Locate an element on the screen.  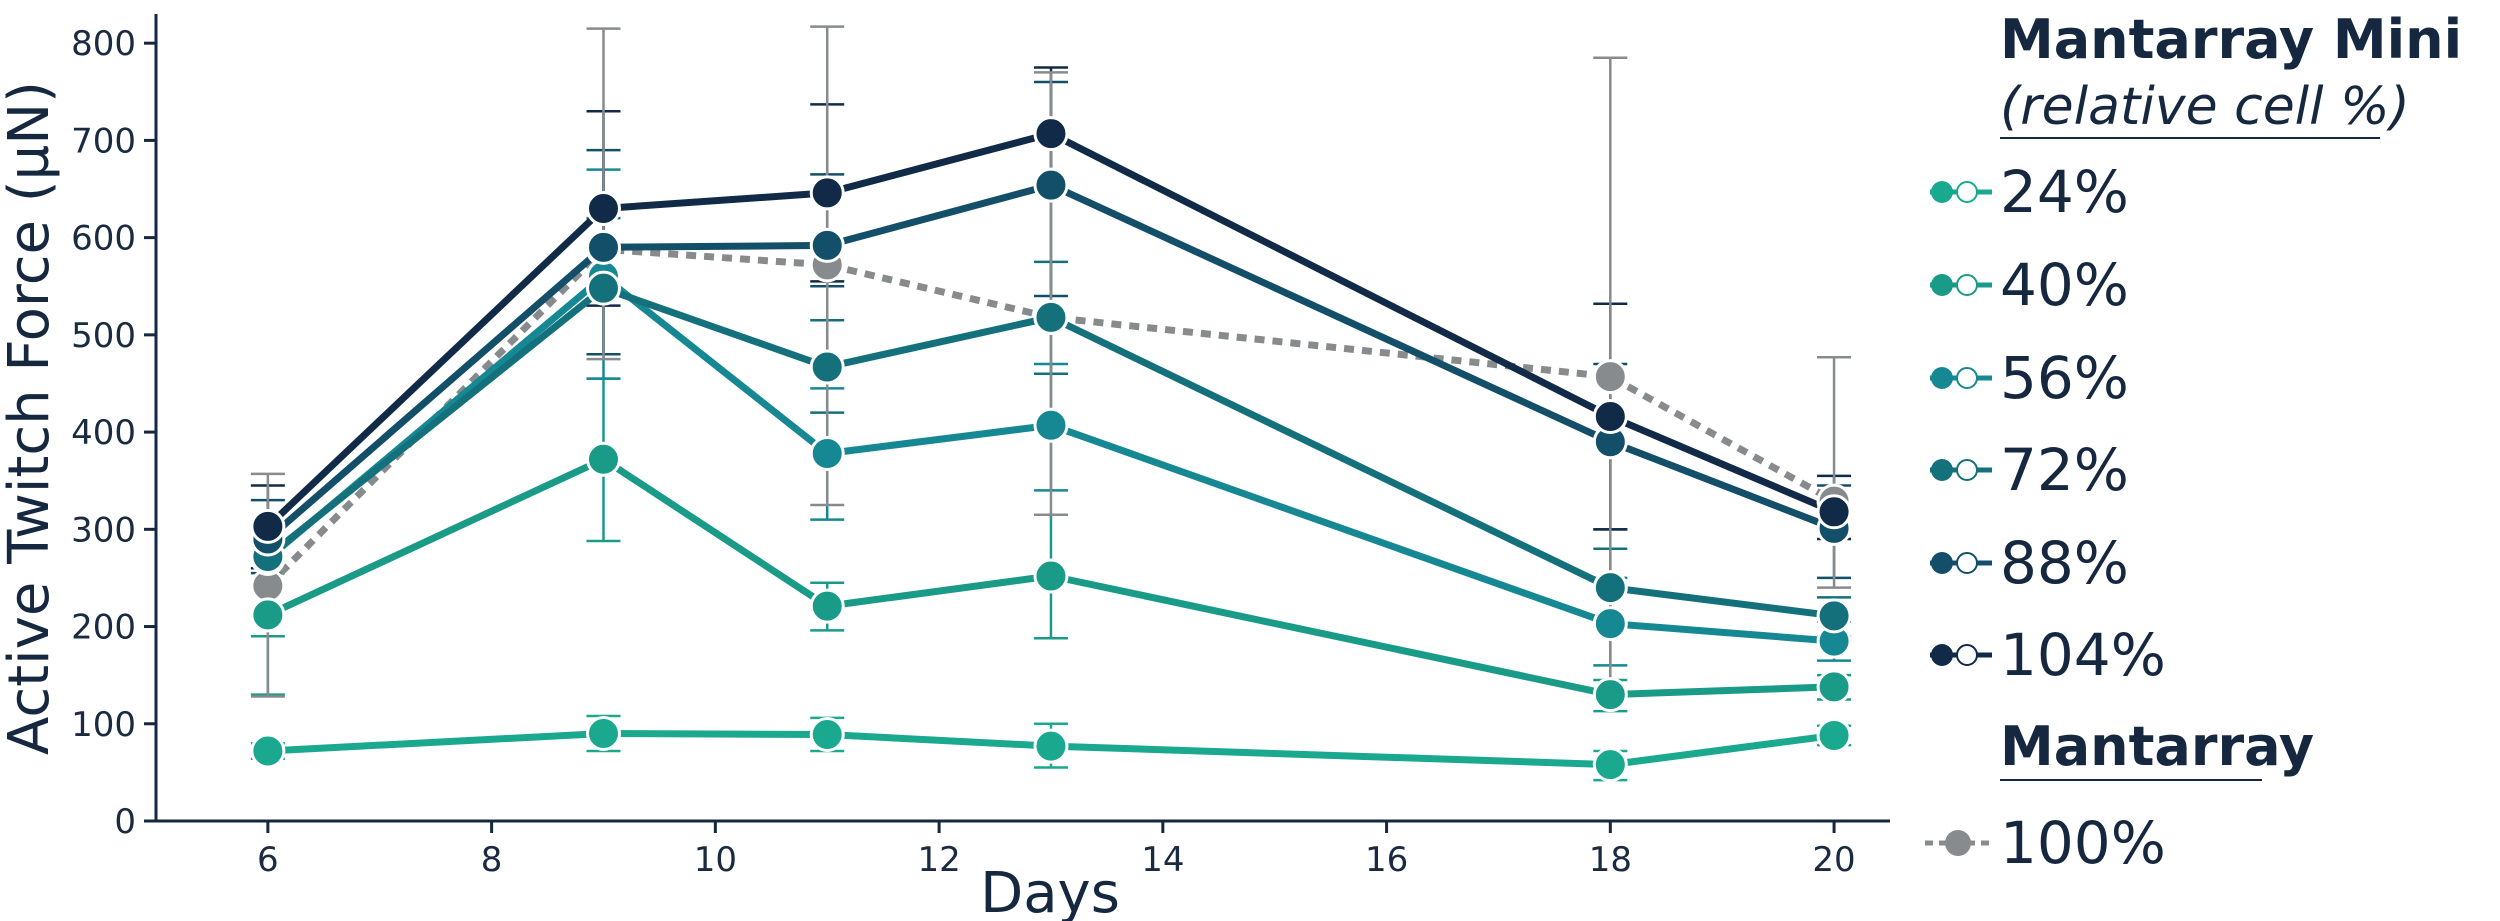
x-tick-label: 14 is located at coordinates (1162, 860).